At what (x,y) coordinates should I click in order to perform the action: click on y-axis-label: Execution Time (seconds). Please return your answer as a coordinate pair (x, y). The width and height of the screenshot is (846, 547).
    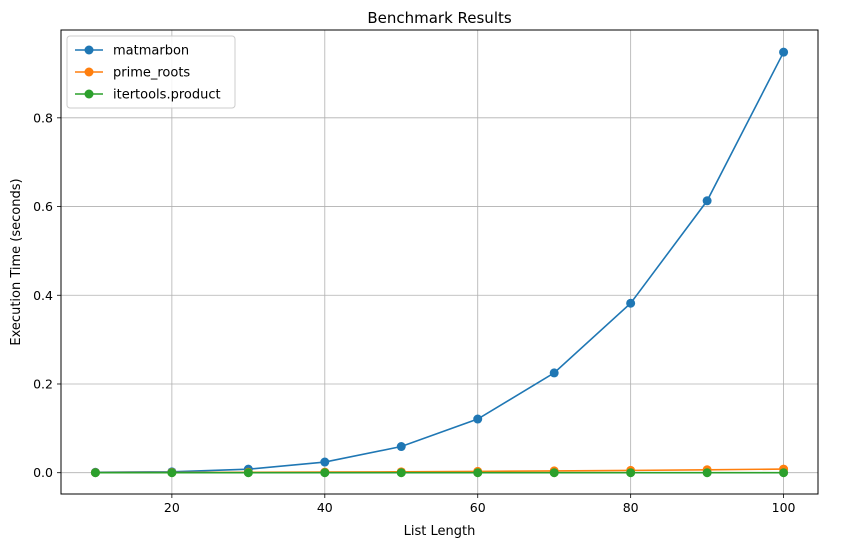
    Looking at the image, I should click on (16, 261).